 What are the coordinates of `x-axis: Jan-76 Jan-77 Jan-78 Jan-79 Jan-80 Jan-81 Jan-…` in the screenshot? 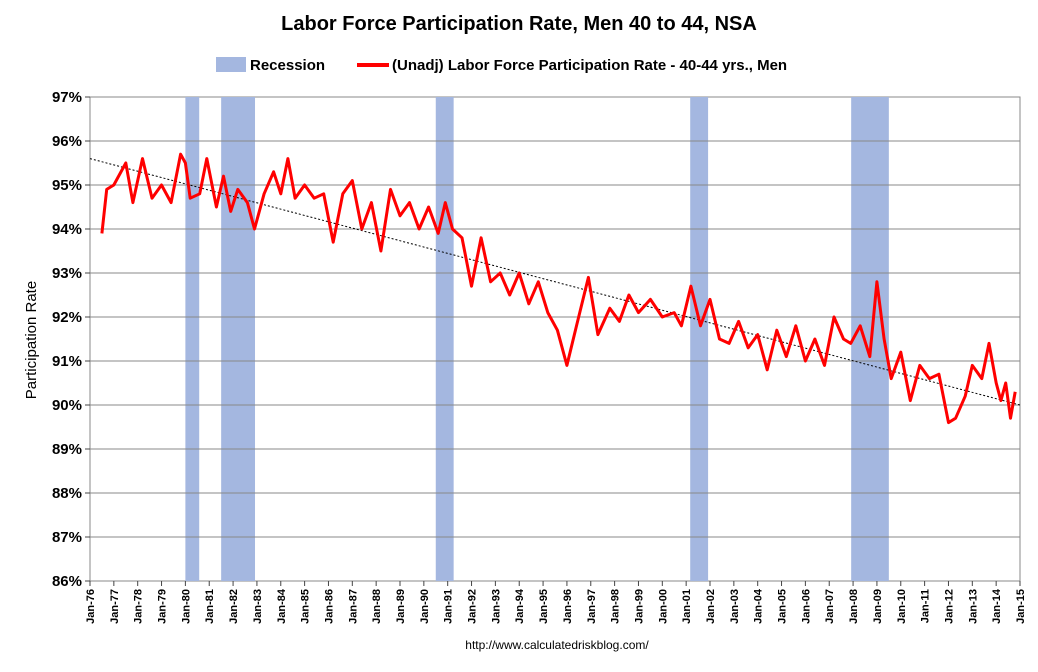 It's located at (556, 602).